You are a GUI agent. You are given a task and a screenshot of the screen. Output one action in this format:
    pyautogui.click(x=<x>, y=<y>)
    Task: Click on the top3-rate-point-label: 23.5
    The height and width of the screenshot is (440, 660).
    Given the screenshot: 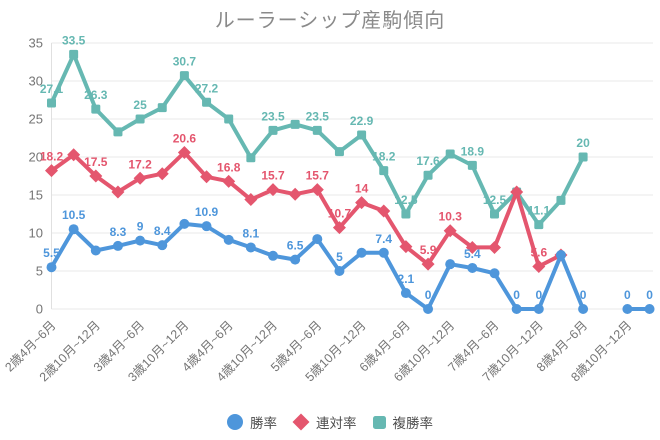 What is the action you would take?
    pyautogui.click(x=318, y=116)
    